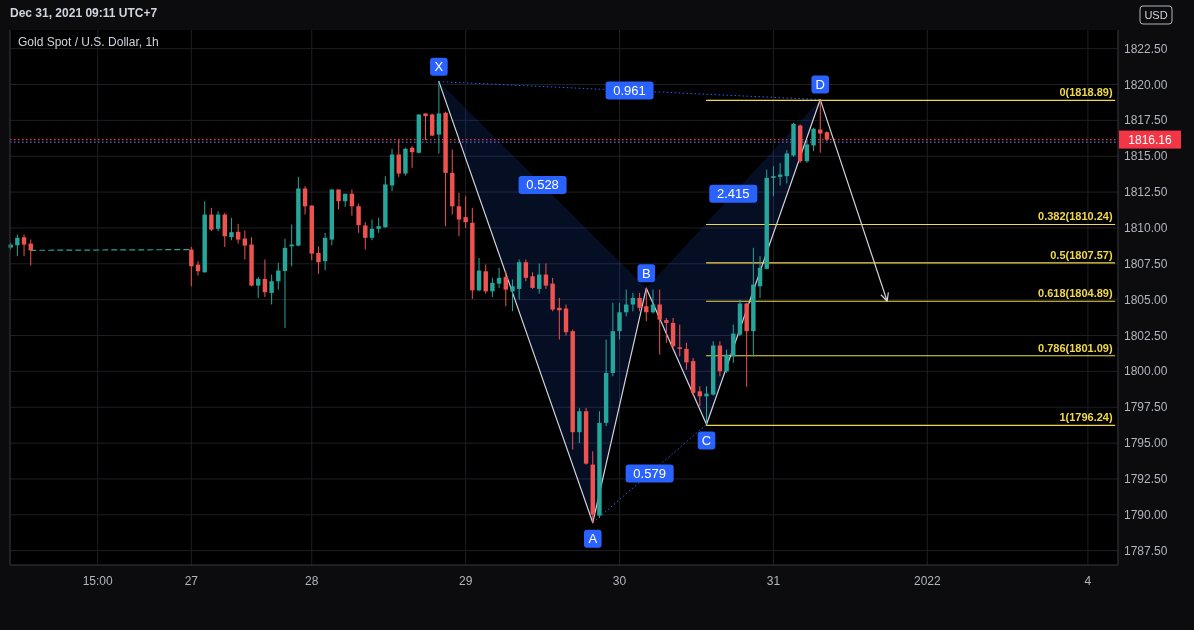  Describe the element at coordinates (84, 13) in the screenshot. I see `text: Dec 31, 2021 09:11 UTC+7` at that location.